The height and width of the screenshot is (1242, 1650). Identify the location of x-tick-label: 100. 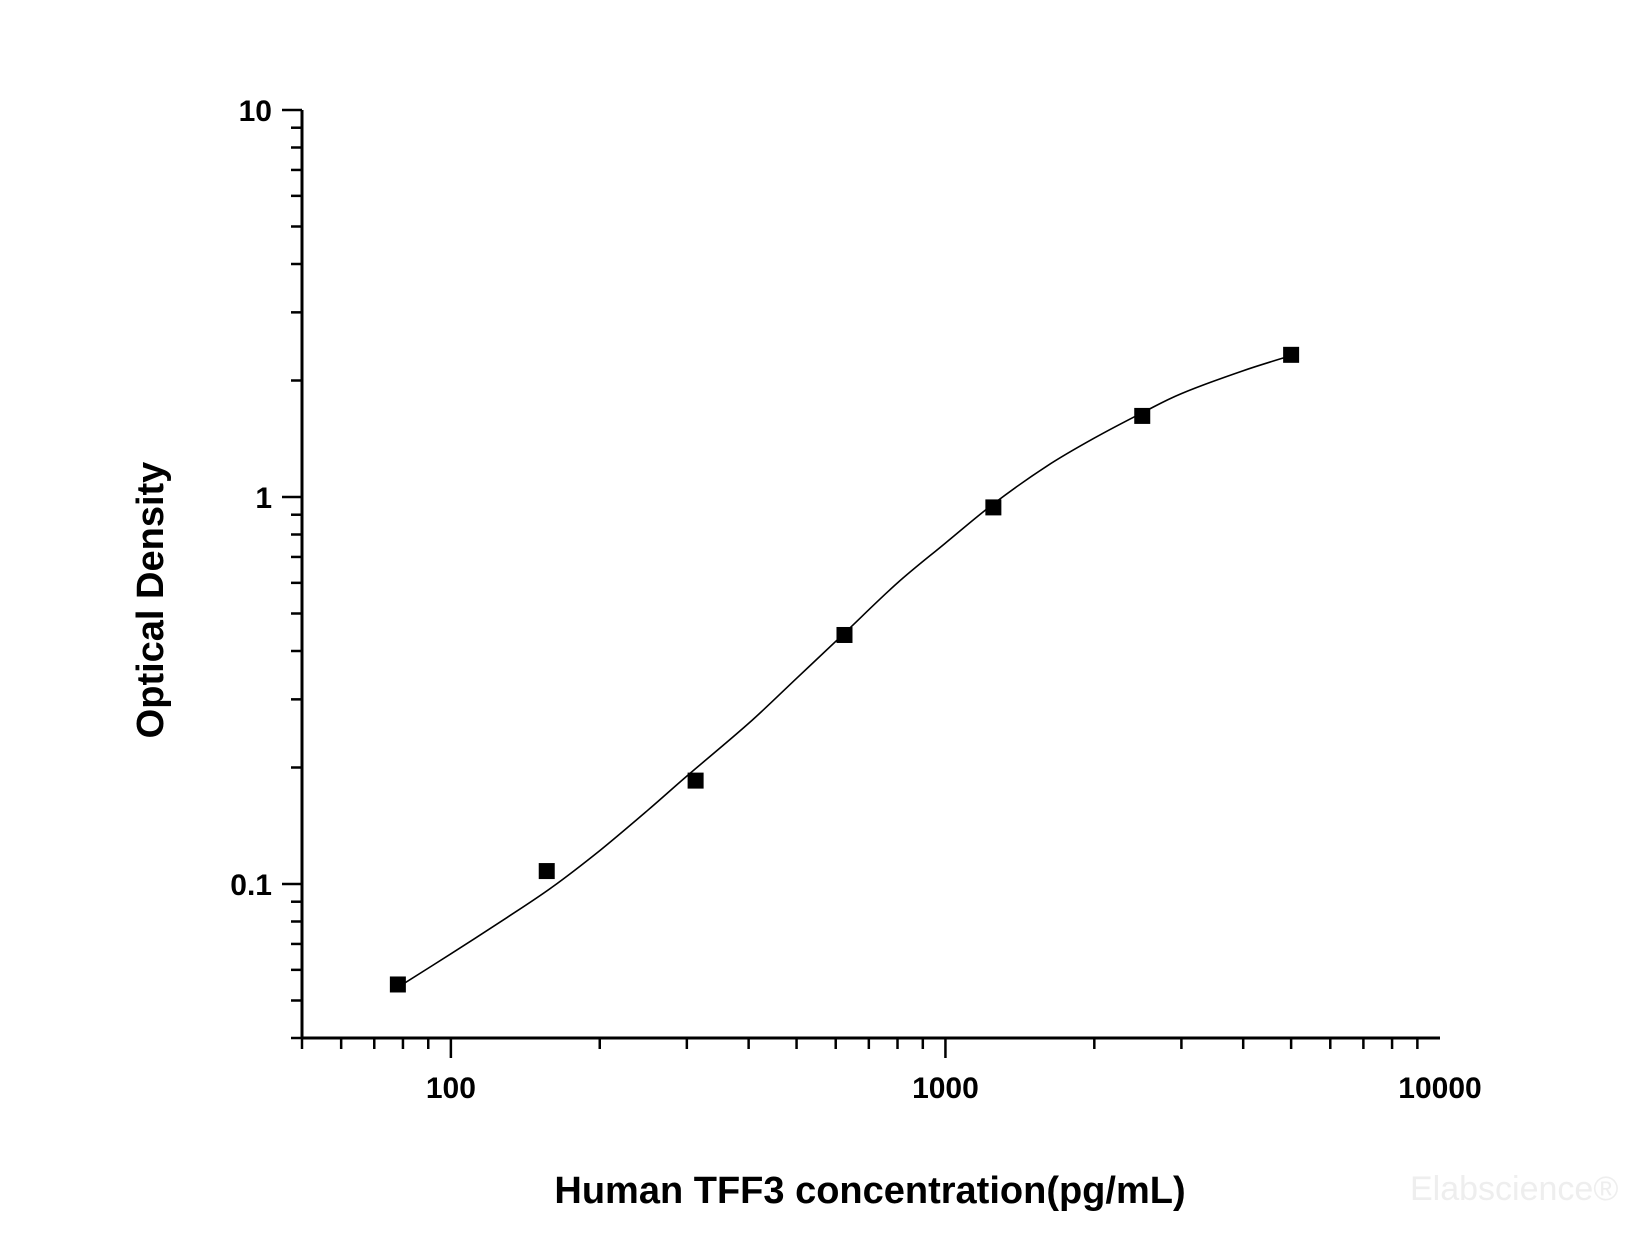
(451, 1088).